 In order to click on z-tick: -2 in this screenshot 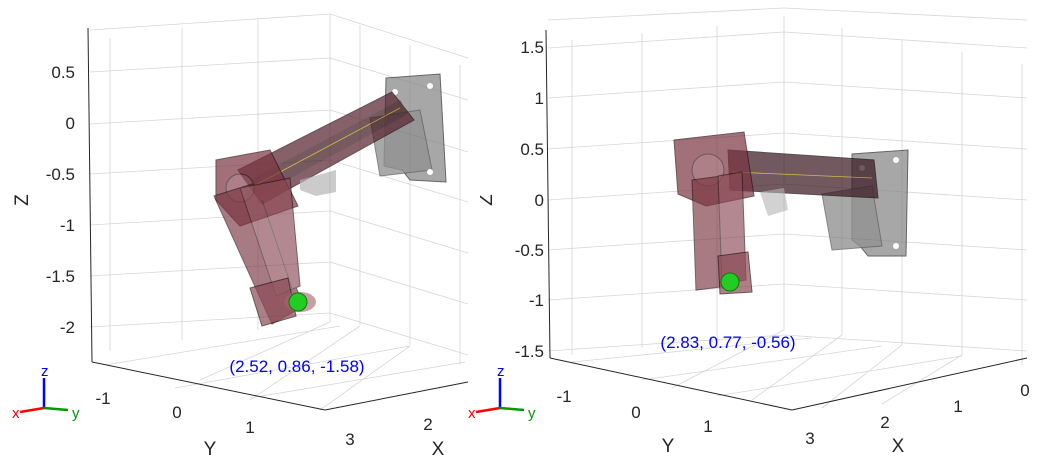, I will do `click(67, 327)`.